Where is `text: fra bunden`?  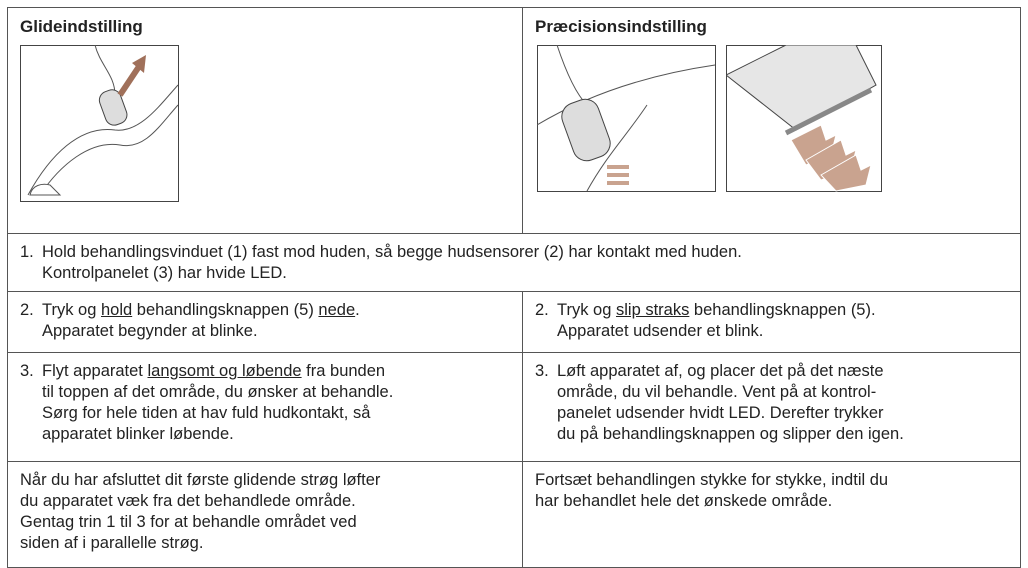 text: fra bunden is located at coordinates (343, 371).